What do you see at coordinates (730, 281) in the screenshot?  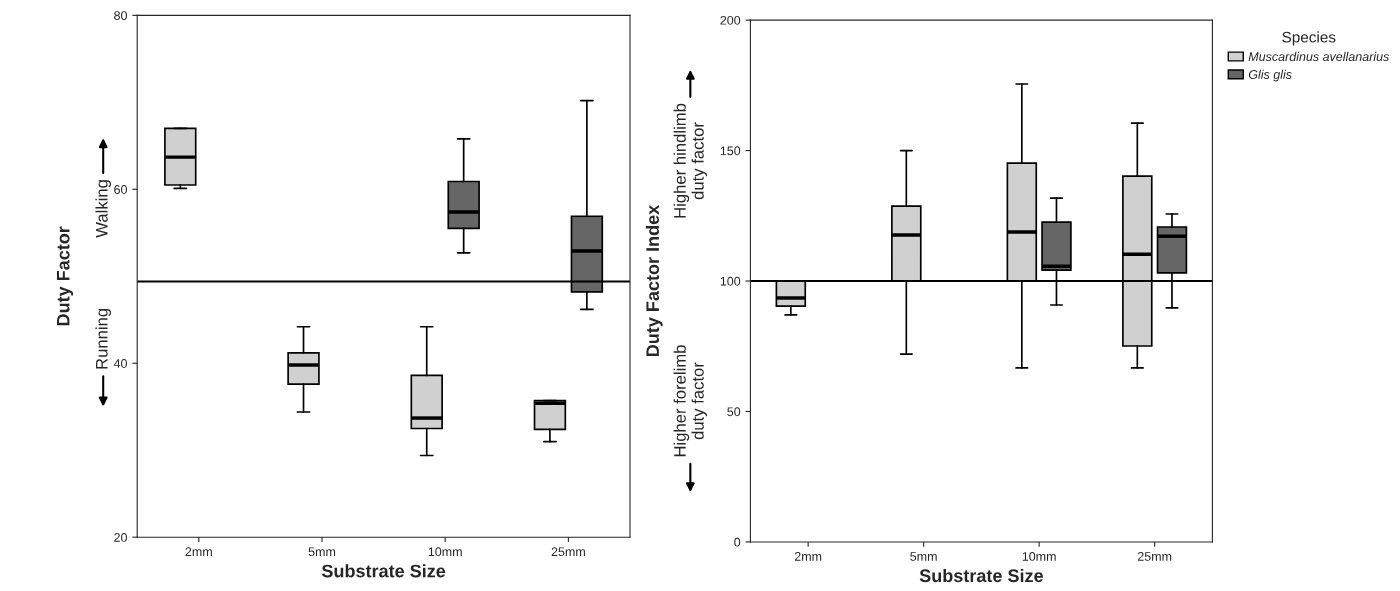 I see `y-tick-label: 100` at bounding box center [730, 281].